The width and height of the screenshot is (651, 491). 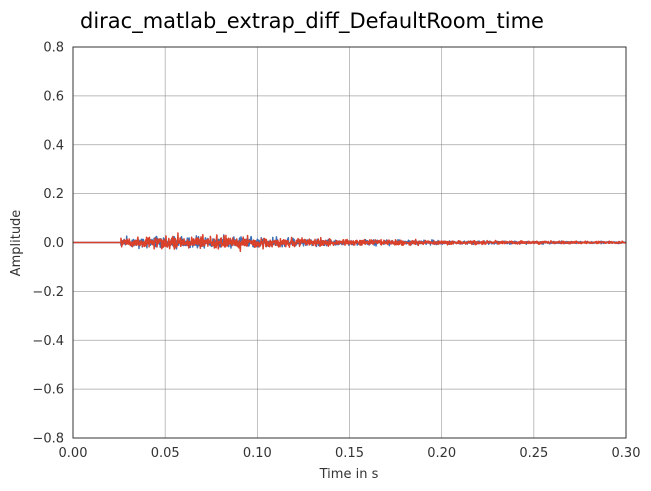 I want to click on y-axis: 0.8 0.6 0.4 0.2 0.0 −0.2 −0.4 −0.6 −0.8, so click(x=48, y=244).